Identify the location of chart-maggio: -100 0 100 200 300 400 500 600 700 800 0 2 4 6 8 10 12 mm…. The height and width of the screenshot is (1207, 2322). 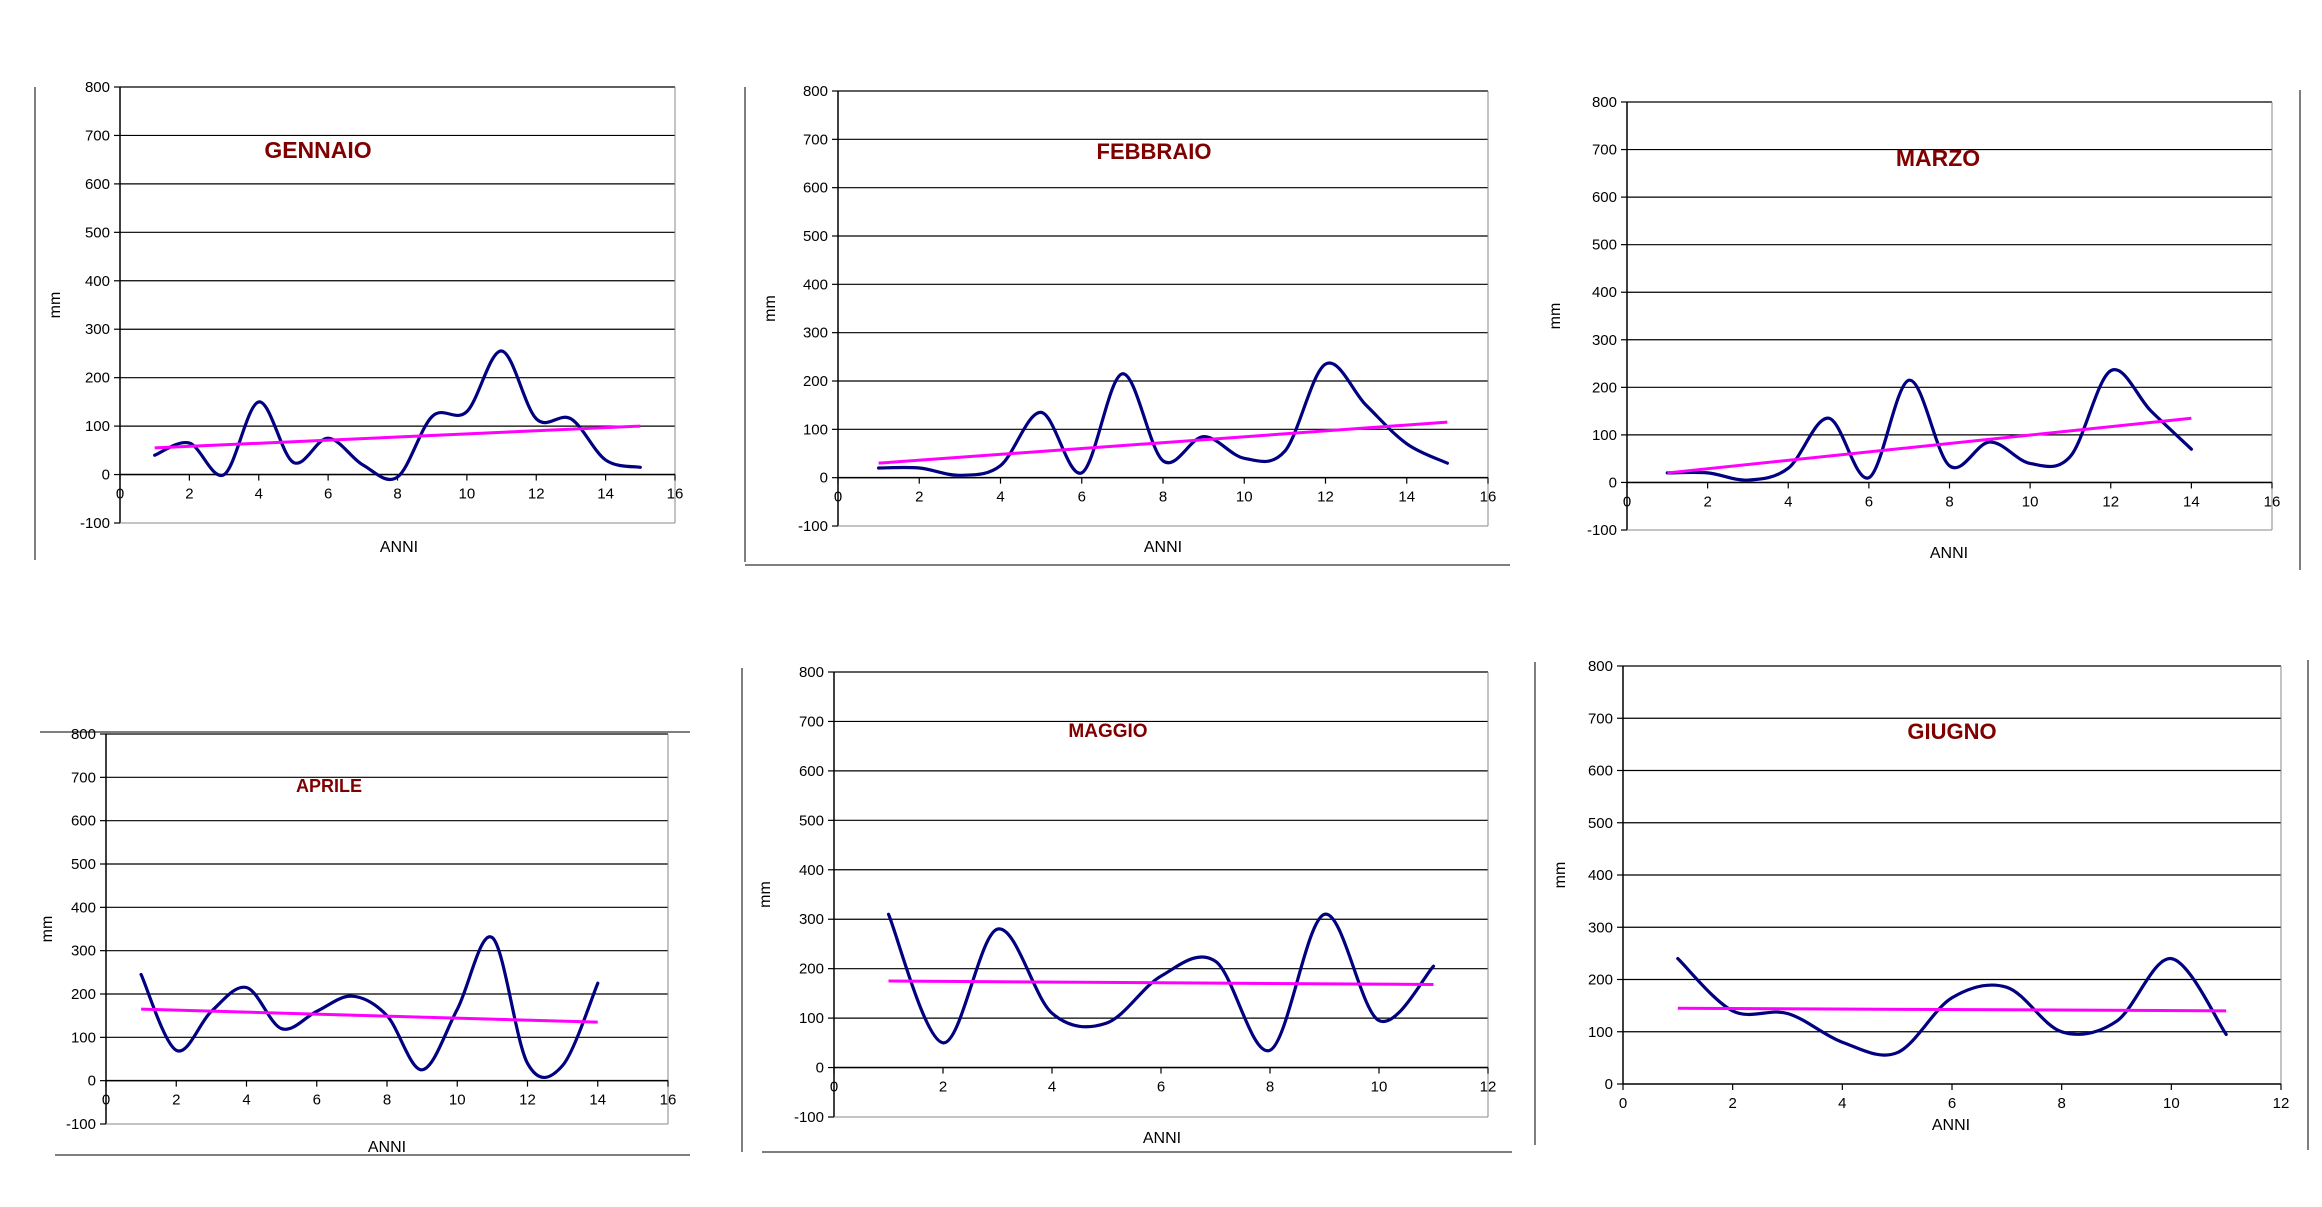
(1126, 908).